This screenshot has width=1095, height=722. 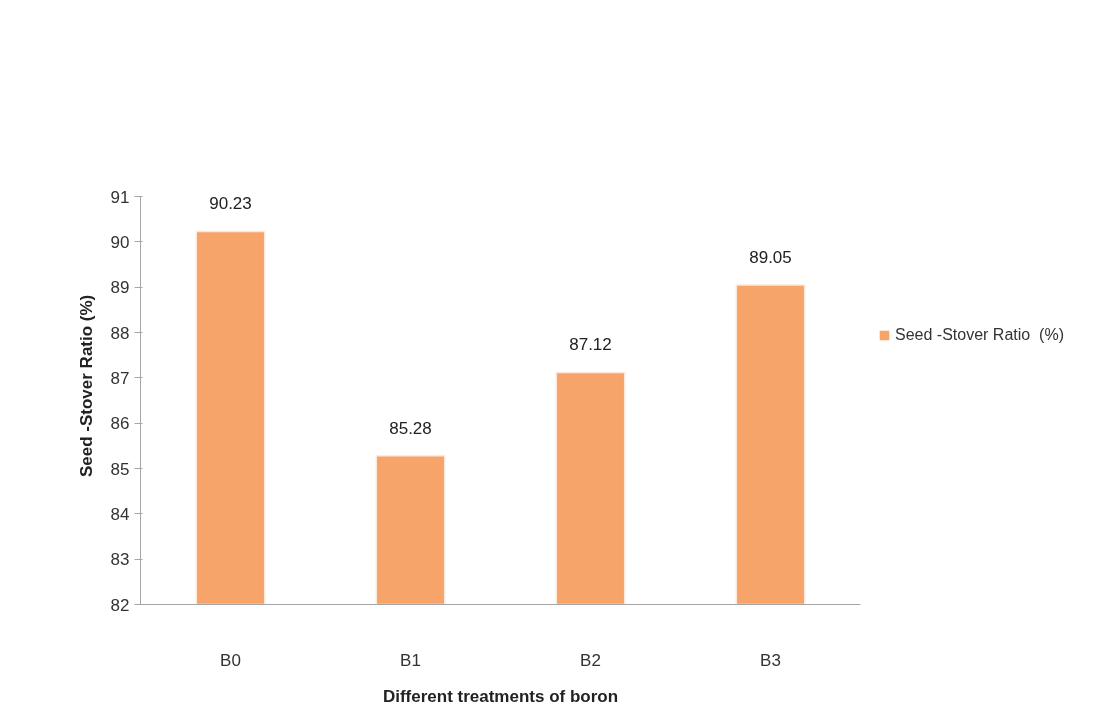 I want to click on data-label: 89.05, so click(x=770, y=257).